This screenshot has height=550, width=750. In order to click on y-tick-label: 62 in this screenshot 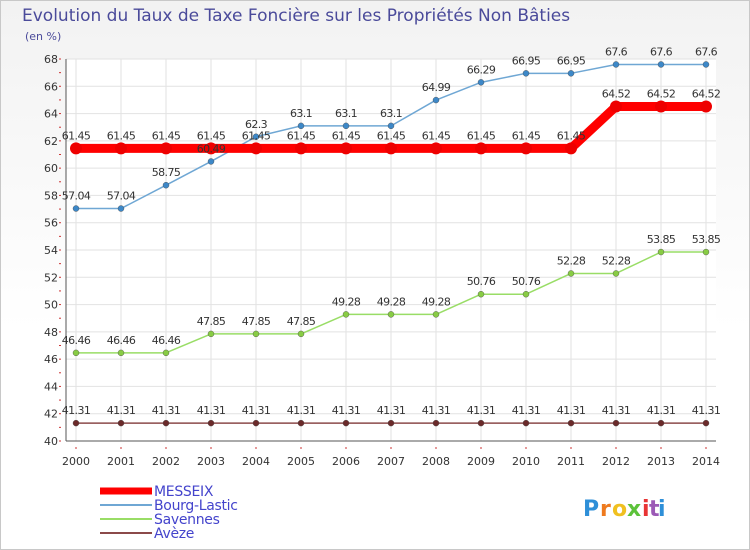, I will do `click(51, 141)`.